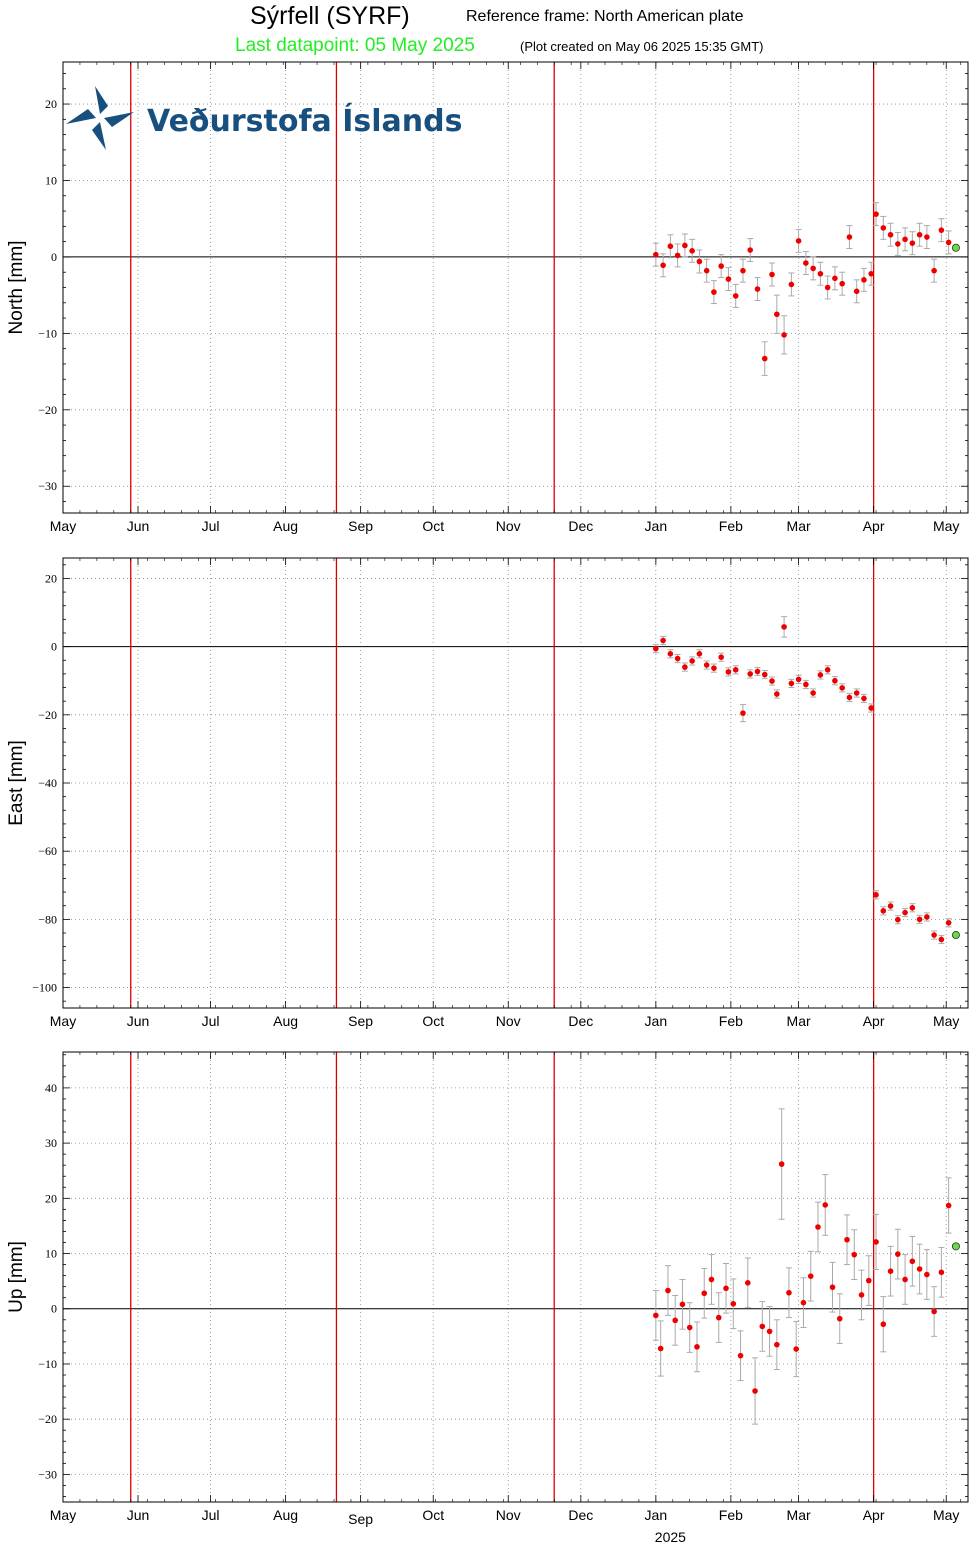  I want to click on y-axis-label: Up [mm], so click(16, 1277).